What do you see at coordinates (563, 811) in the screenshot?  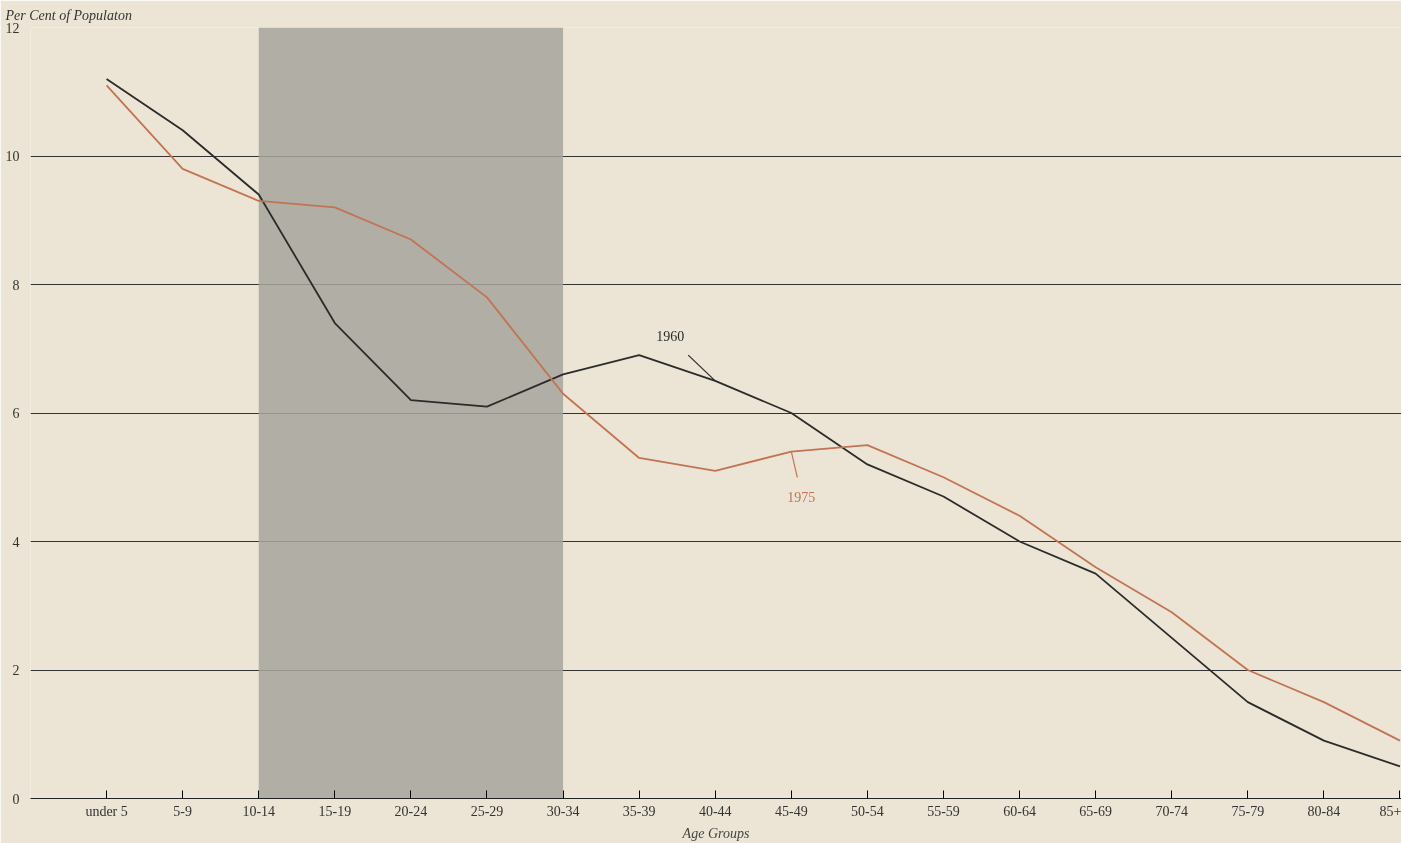 I see `x-tick-label: 30-34` at bounding box center [563, 811].